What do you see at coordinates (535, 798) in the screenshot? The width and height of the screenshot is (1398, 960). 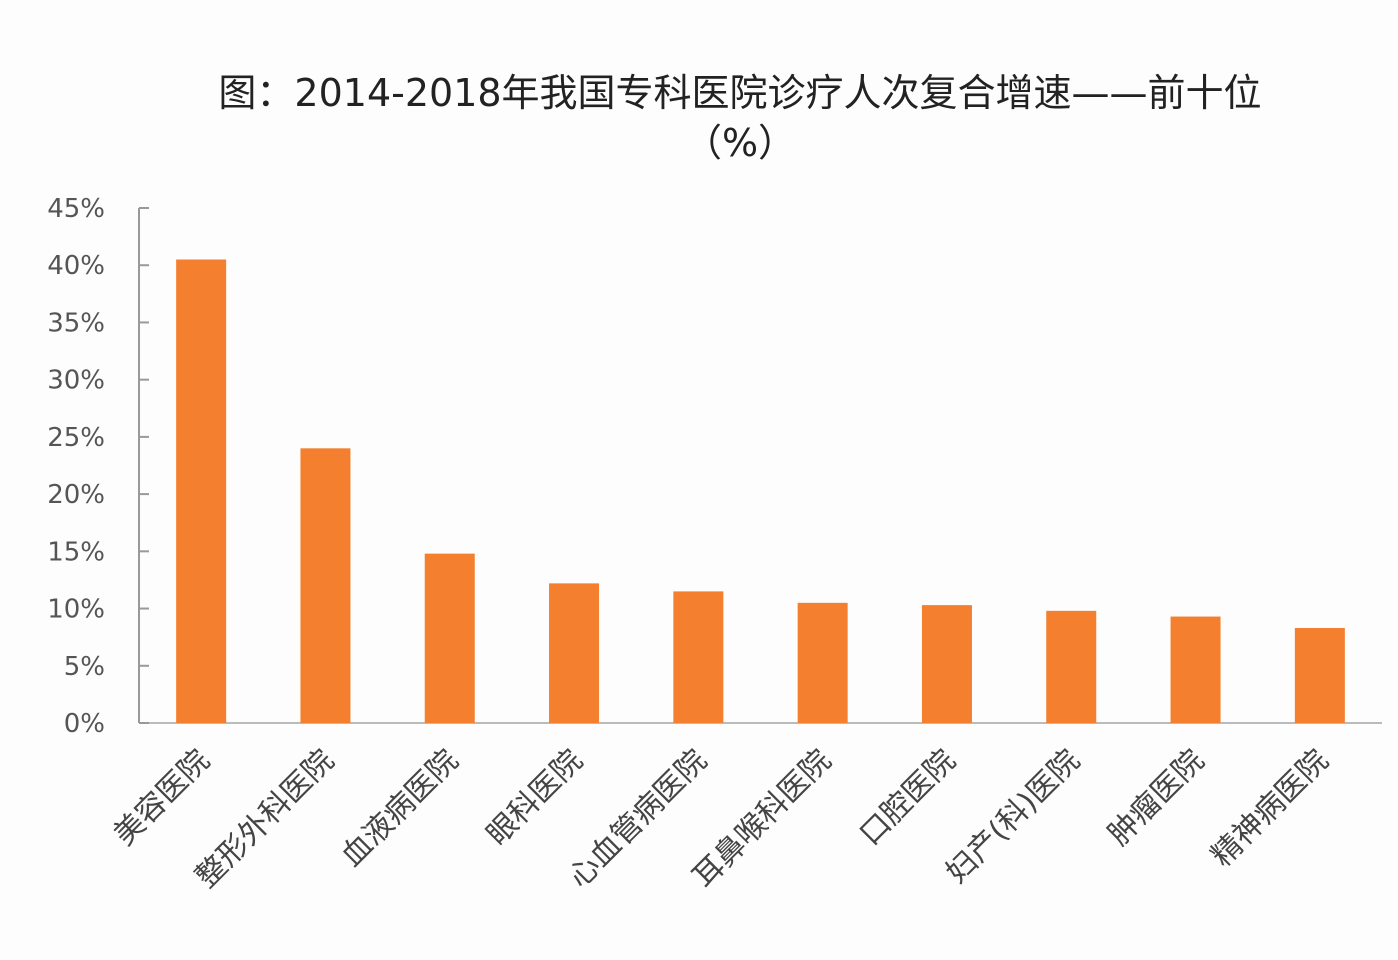 I see `x-tick-label: 眼科医院` at bounding box center [535, 798].